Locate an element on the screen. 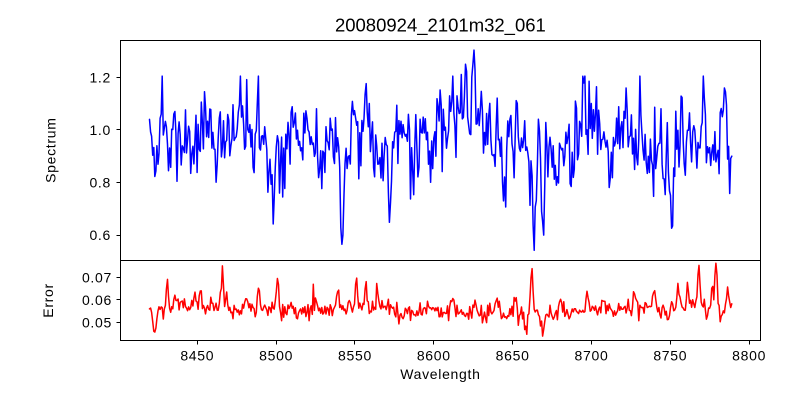 Image resolution: width=800 pixels, height=400 pixels. svg-text: 8700 is located at coordinates (592, 356).